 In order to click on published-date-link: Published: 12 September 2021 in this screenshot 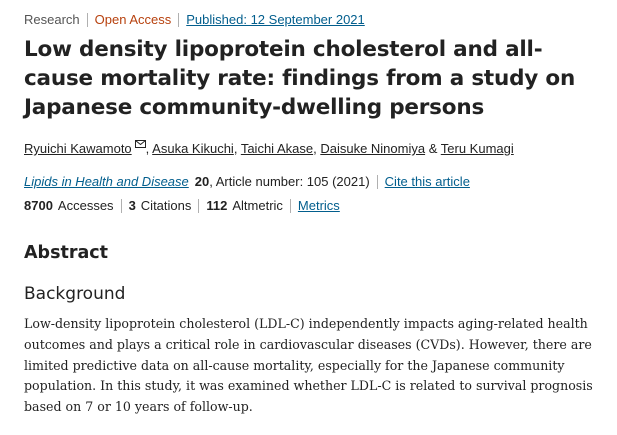, I will do `click(275, 19)`.